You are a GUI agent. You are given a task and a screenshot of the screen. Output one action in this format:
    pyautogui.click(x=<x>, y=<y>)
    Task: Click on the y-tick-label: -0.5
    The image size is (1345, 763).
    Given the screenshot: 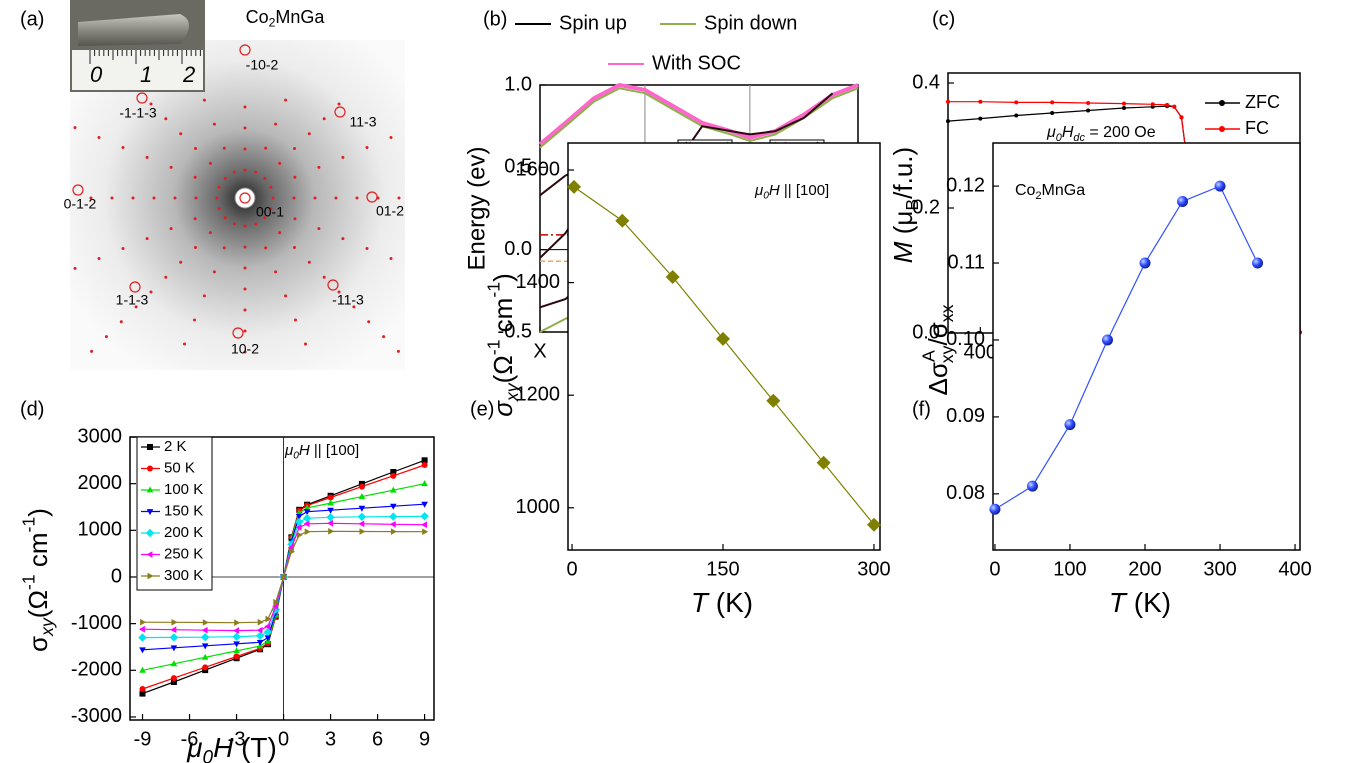 What is the action you would take?
    pyautogui.click(x=515, y=331)
    